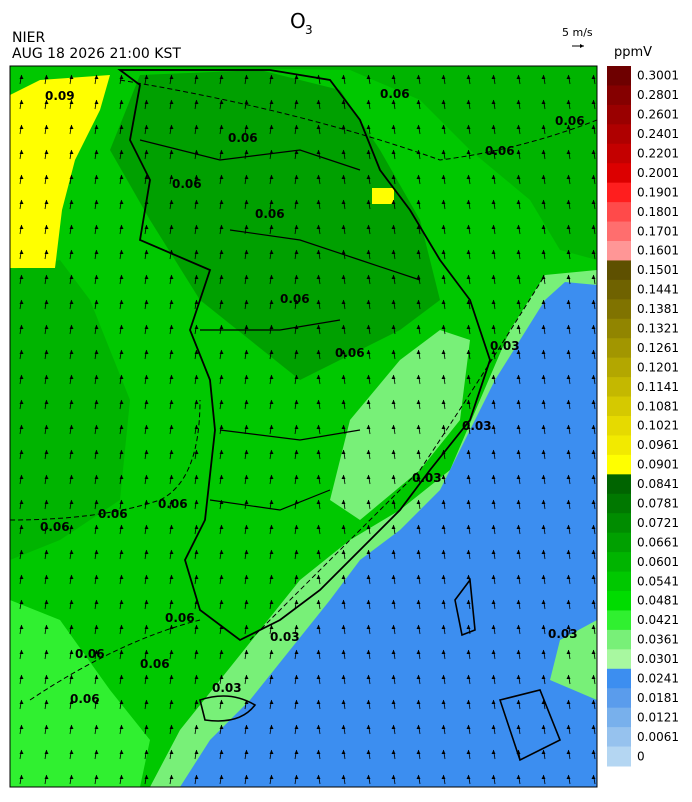 The height and width of the screenshot is (802, 692). I want to click on contour-label: 0.06, so click(90, 654).